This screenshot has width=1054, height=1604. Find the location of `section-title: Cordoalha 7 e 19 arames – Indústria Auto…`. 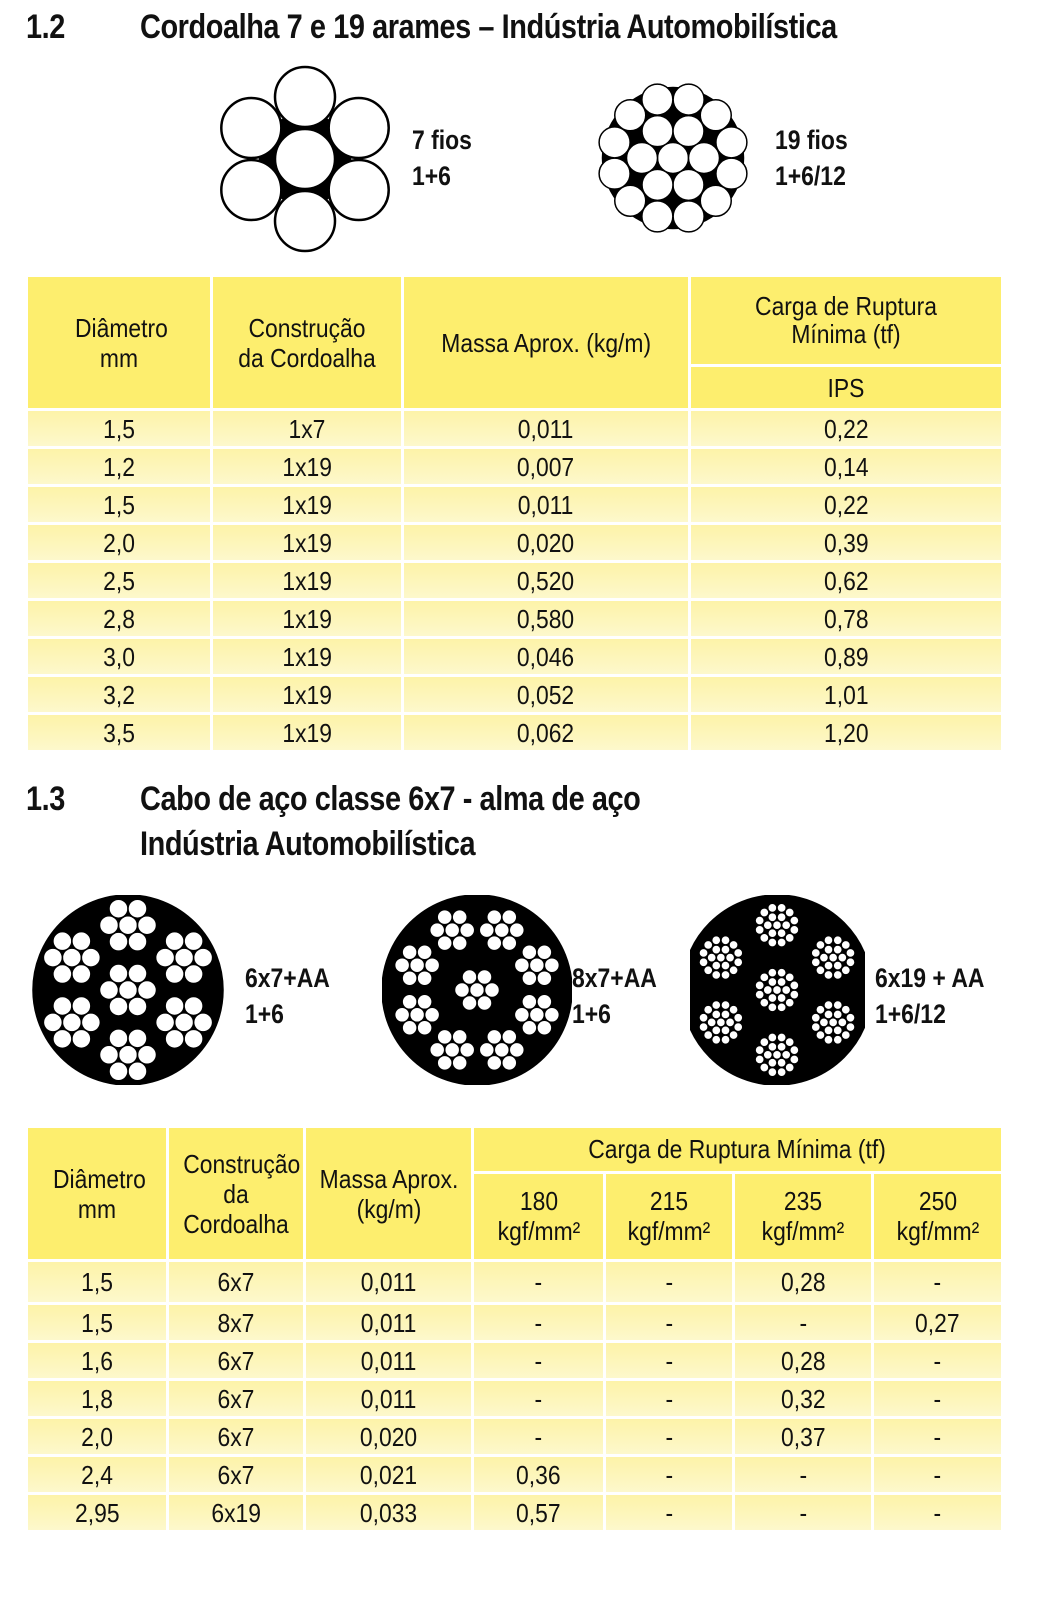

section-title: Cordoalha 7 e 19 arames – Indústria Auto… is located at coordinates (488, 27).